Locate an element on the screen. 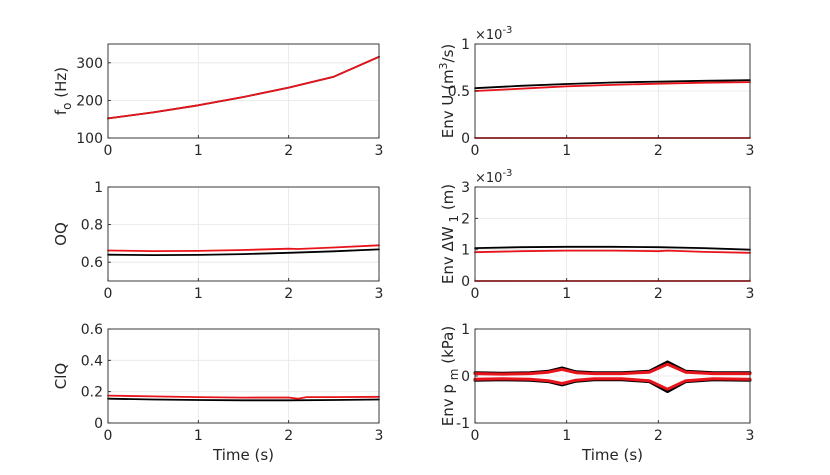 This screenshot has width=830, height=475. y-tick-label: 0.4 is located at coordinates (92, 361).